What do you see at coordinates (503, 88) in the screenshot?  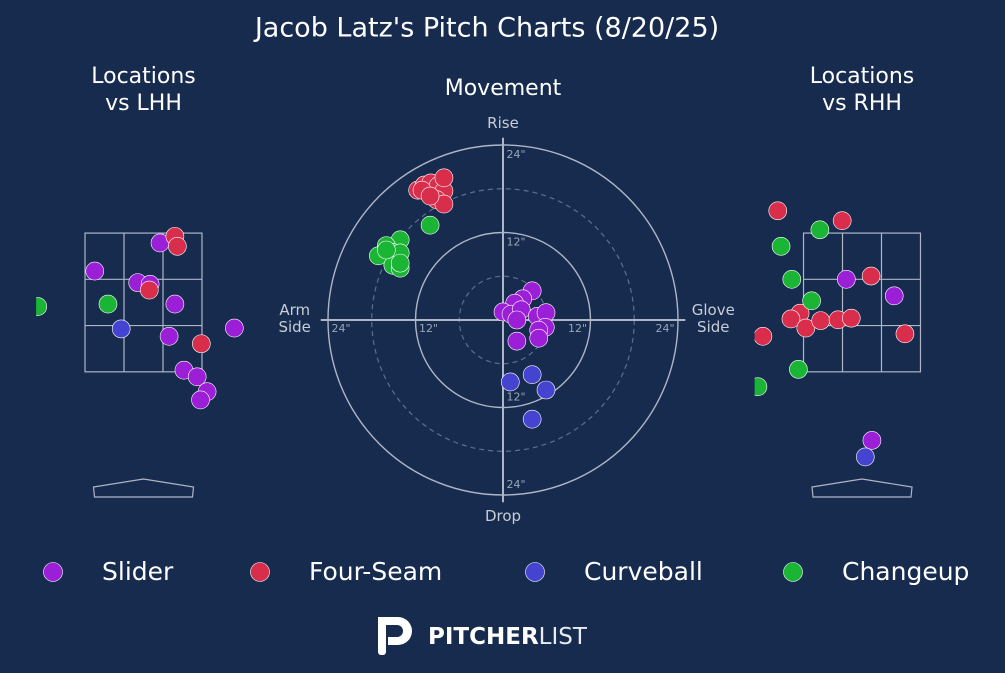 I see `panel-title: Movement` at bounding box center [503, 88].